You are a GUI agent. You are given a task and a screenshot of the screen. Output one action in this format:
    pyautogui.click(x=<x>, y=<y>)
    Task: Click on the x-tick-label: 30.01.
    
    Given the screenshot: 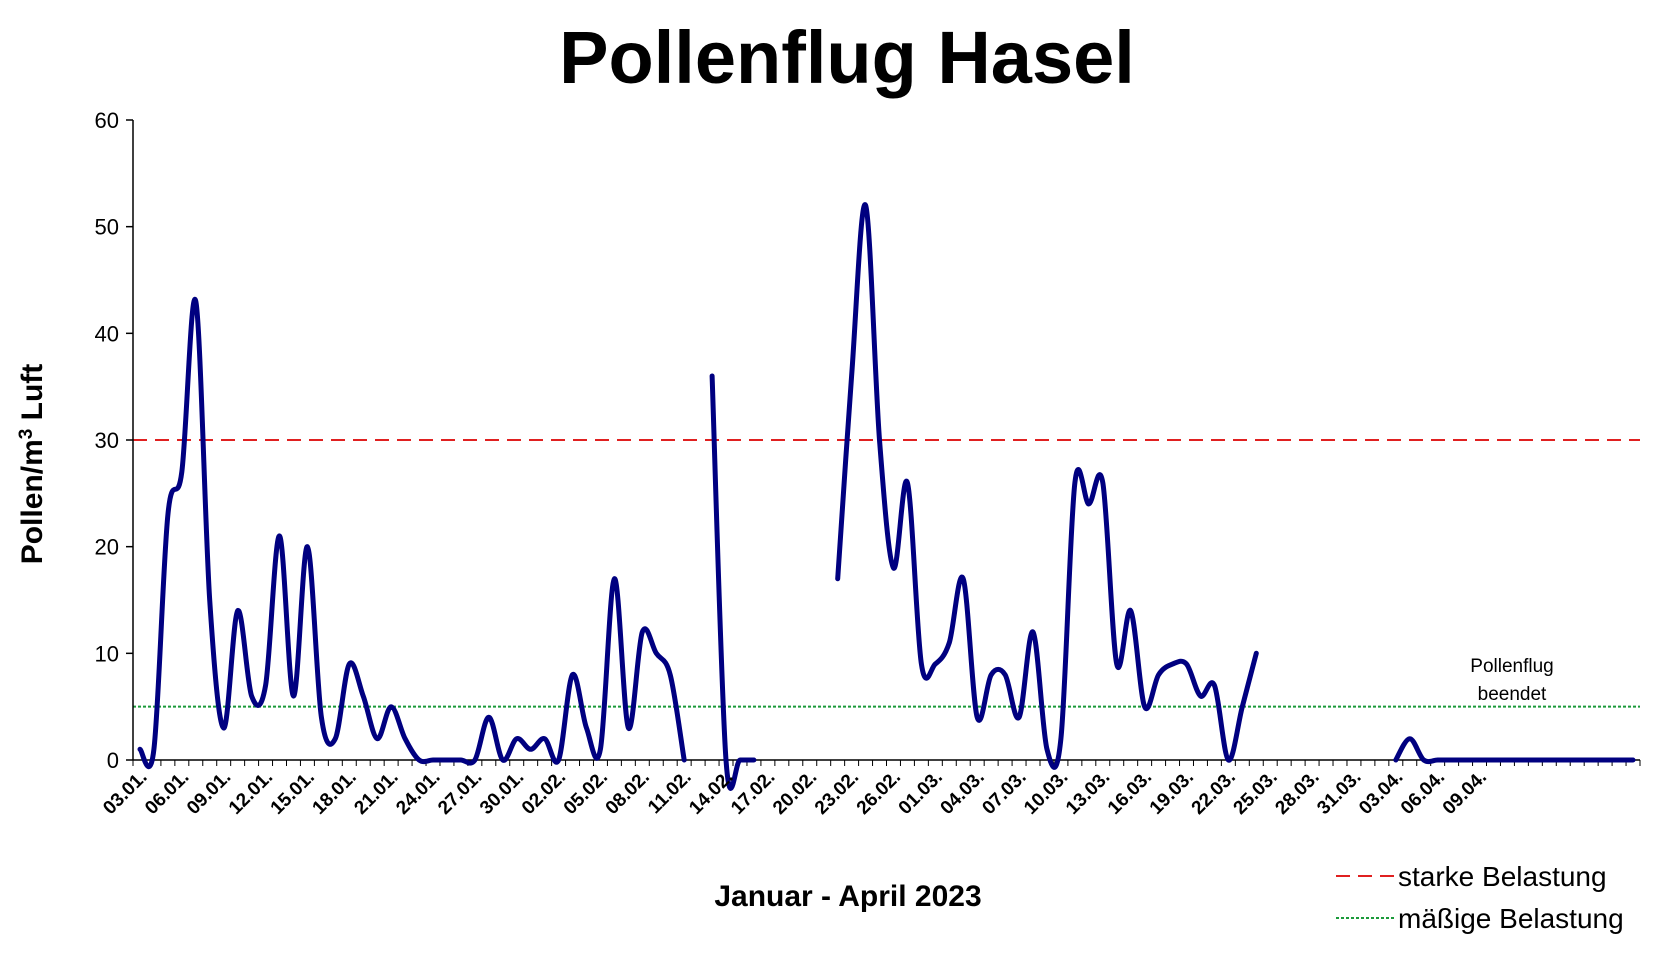 What is the action you would take?
    pyautogui.click(x=502, y=793)
    